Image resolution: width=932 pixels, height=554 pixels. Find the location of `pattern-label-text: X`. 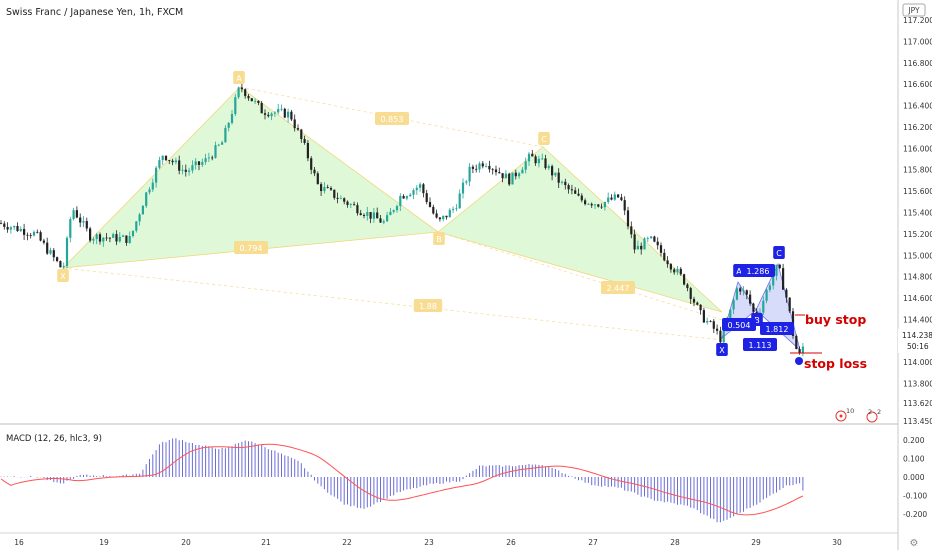

pattern-label-text: X is located at coordinates (63, 276).